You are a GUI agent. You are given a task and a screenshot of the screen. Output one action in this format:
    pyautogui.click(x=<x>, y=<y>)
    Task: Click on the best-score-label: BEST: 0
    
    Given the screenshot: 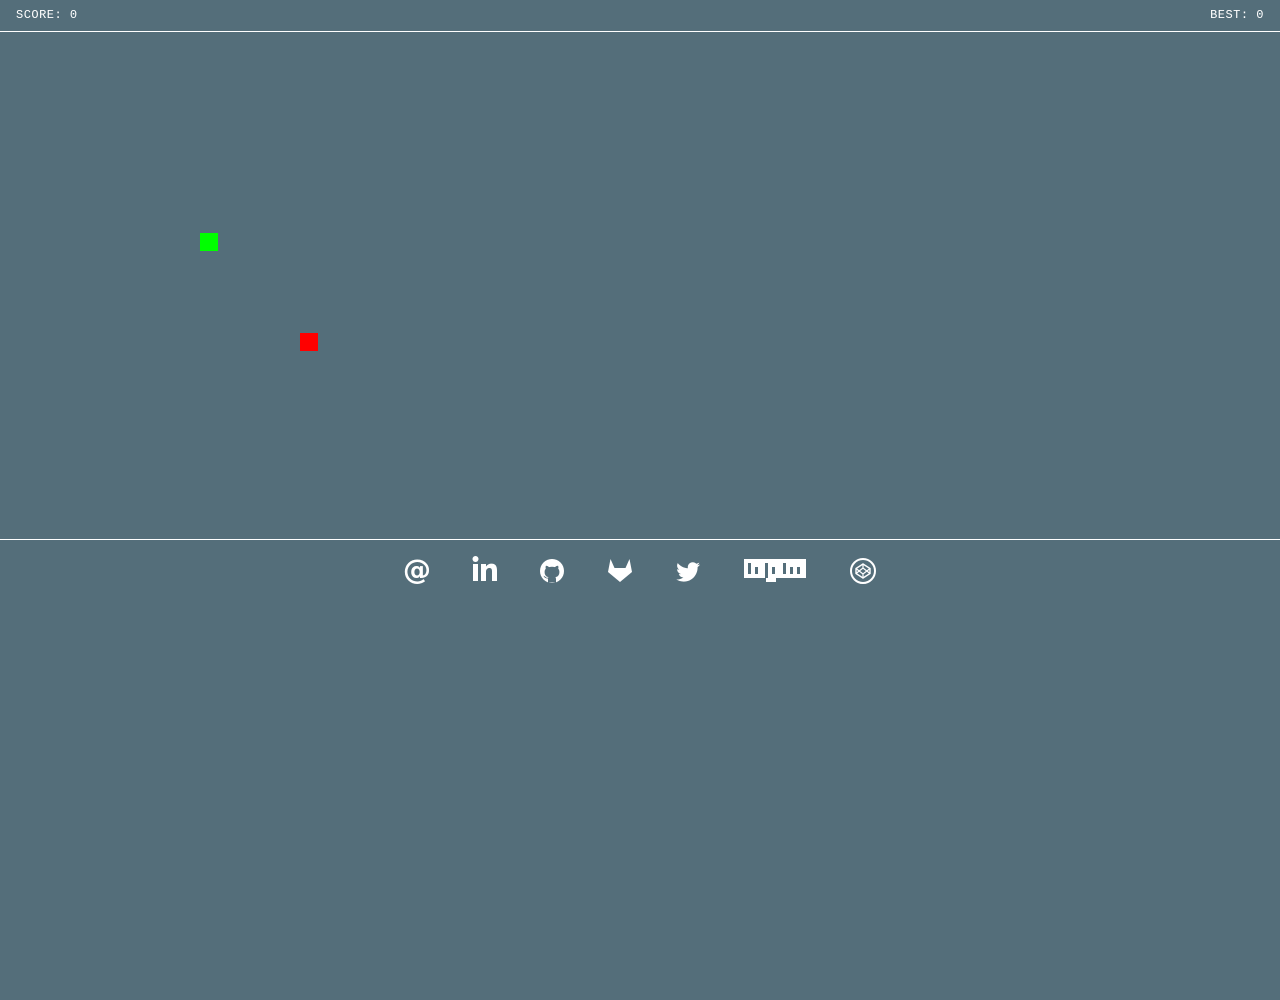 What is the action you would take?
    pyautogui.click(x=1237, y=15)
    